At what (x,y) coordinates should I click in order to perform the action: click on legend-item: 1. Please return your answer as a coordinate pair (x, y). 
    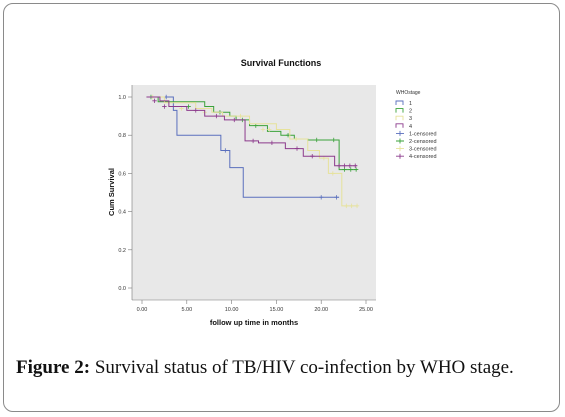
    Looking at the image, I should click on (403, 103).